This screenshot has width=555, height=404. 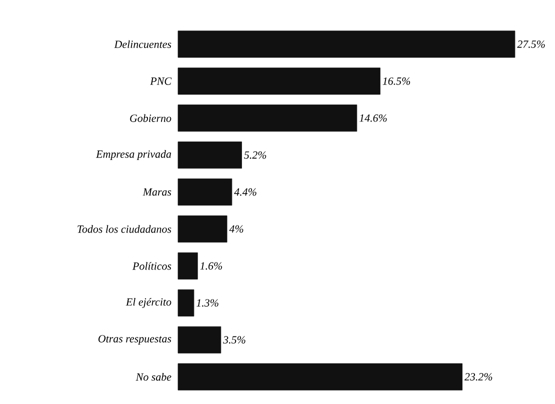 What do you see at coordinates (143, 44) in the screenshot?
I see `y-tick-label: Delincuentes` at bounding box center [143, 44].